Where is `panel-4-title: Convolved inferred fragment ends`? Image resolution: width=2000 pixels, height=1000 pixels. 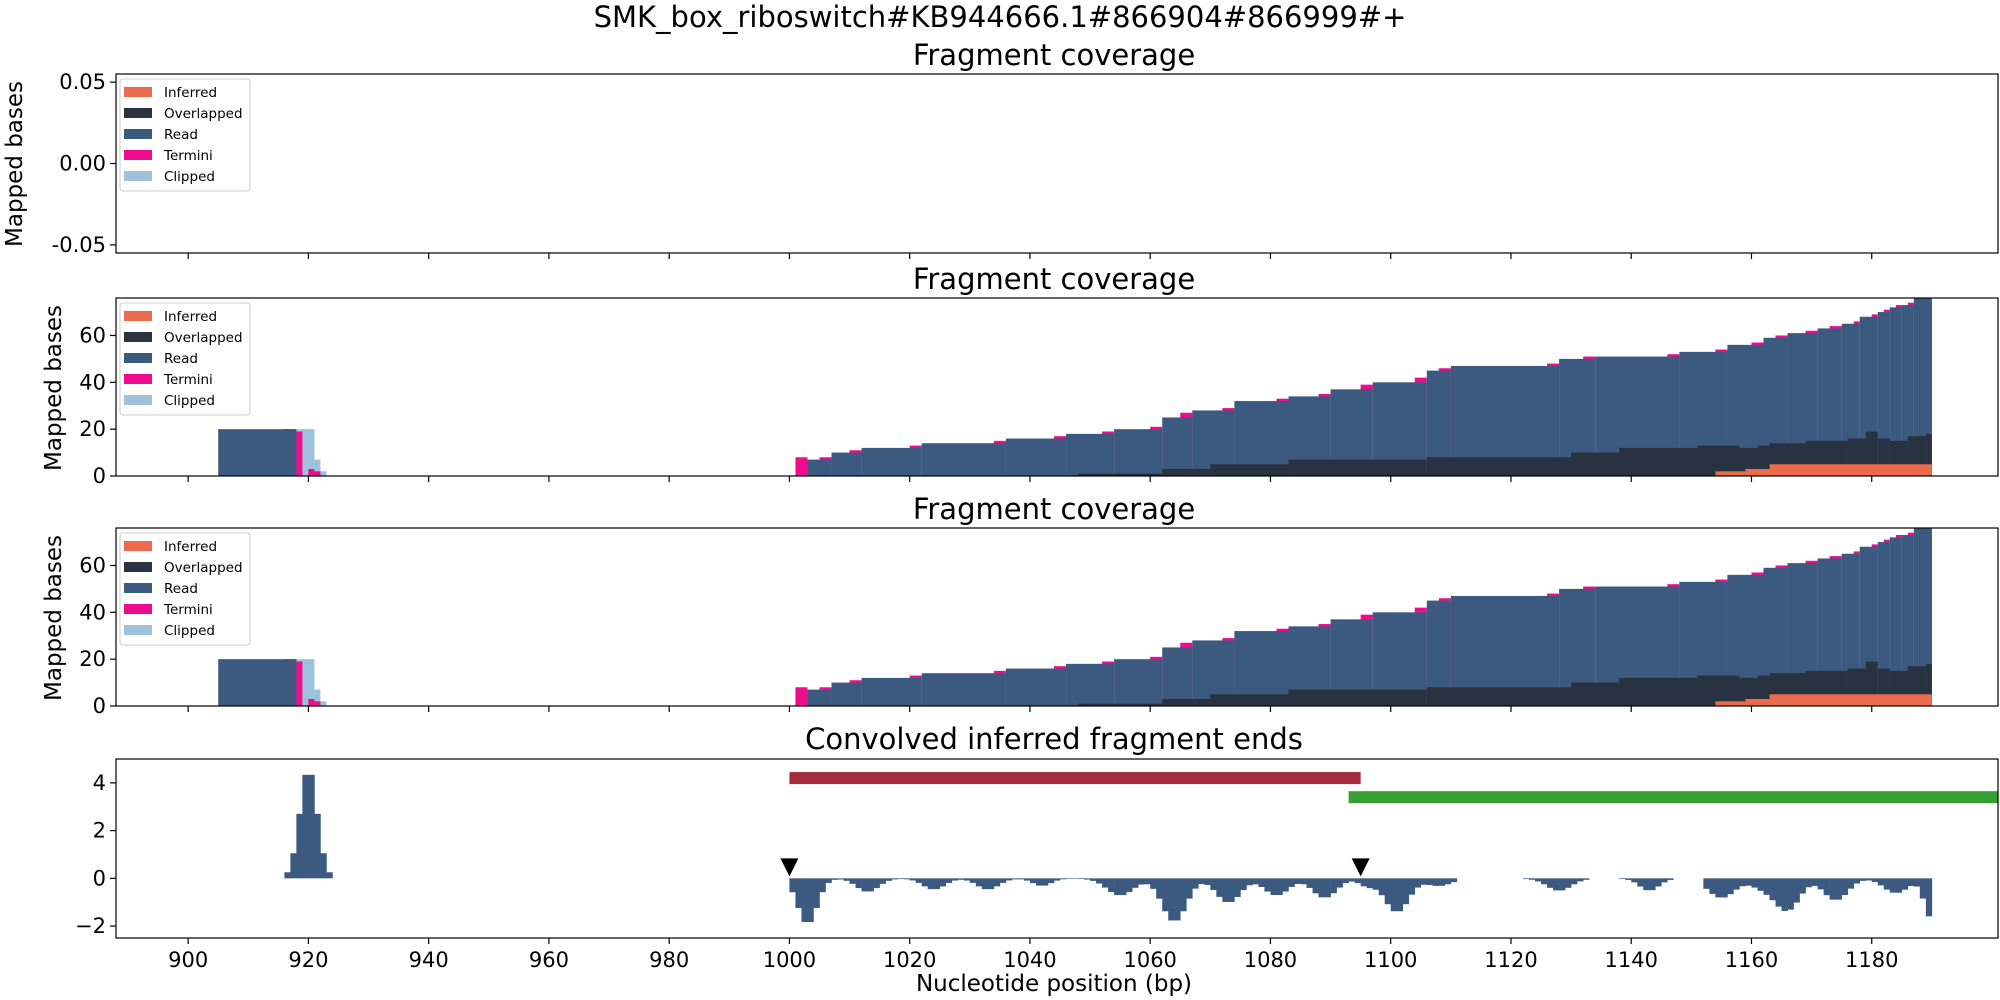
panel-4-title: Convolved inferred fragment ends is located at coordinates (1054, 739).